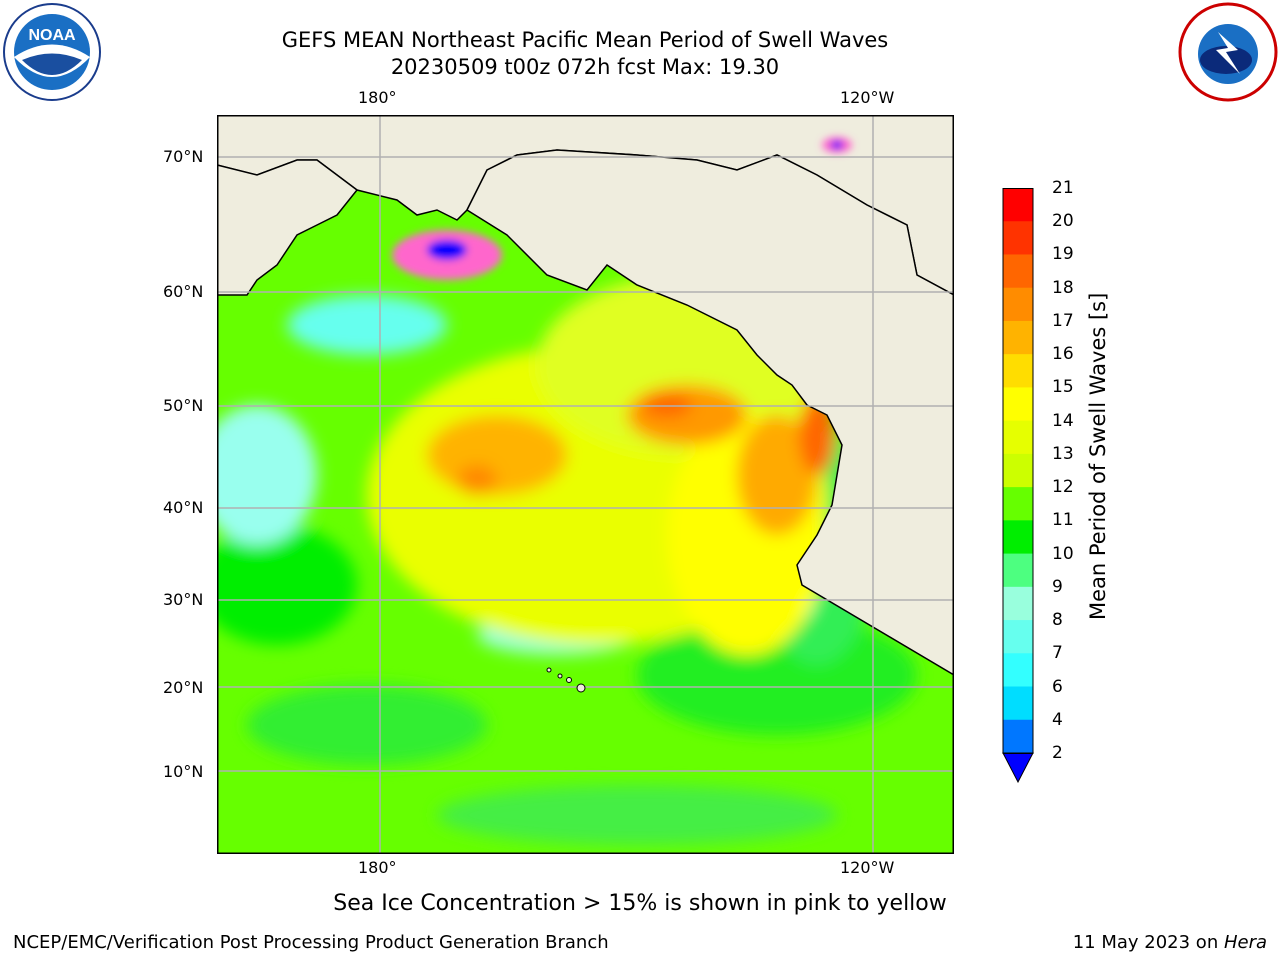 This screenshot has width=1280, height=960. What do you see at coordinates (183, 405) in the screenshot?
I see `lat-label-50n: 50°N` at bounding box center [183, 405].